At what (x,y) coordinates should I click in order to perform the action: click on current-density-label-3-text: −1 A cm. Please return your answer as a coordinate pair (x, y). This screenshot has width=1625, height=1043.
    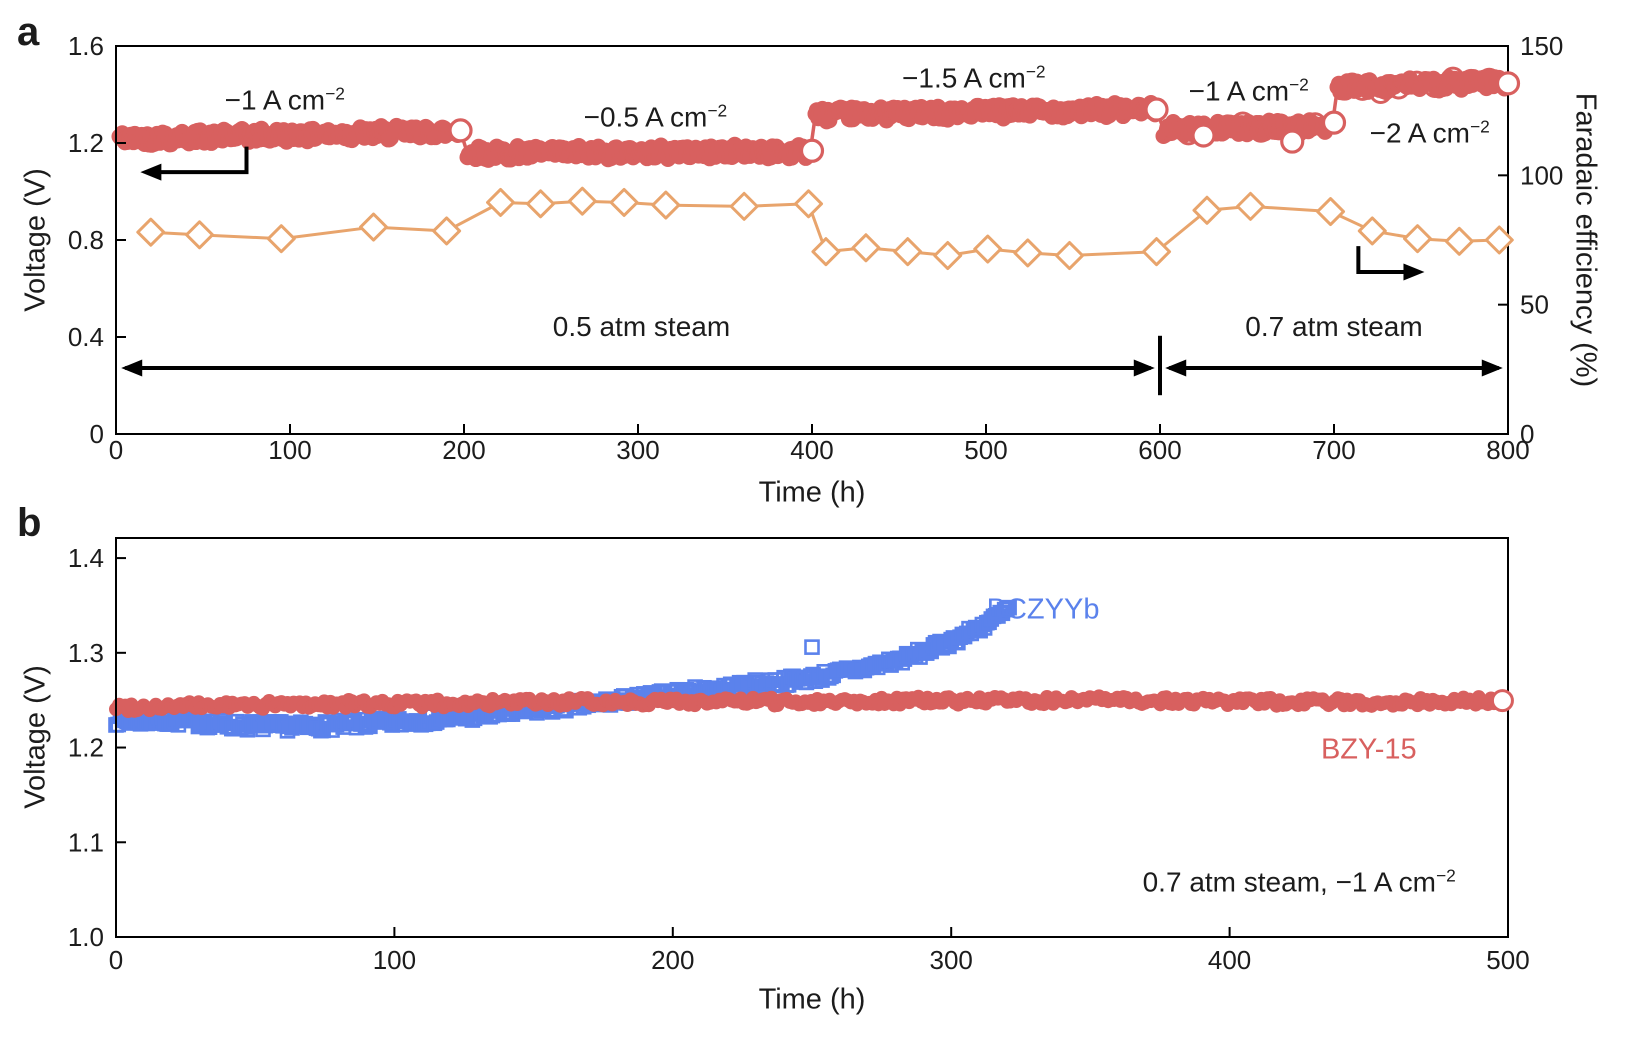
    Looking at the image, I should click on (1239, 91).